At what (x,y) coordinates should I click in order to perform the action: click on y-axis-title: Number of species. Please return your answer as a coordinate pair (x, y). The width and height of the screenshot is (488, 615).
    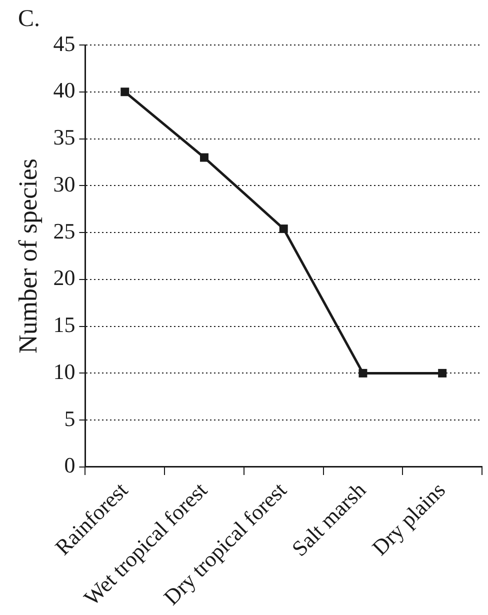
    Looking at the image, I should click on (27, 256).